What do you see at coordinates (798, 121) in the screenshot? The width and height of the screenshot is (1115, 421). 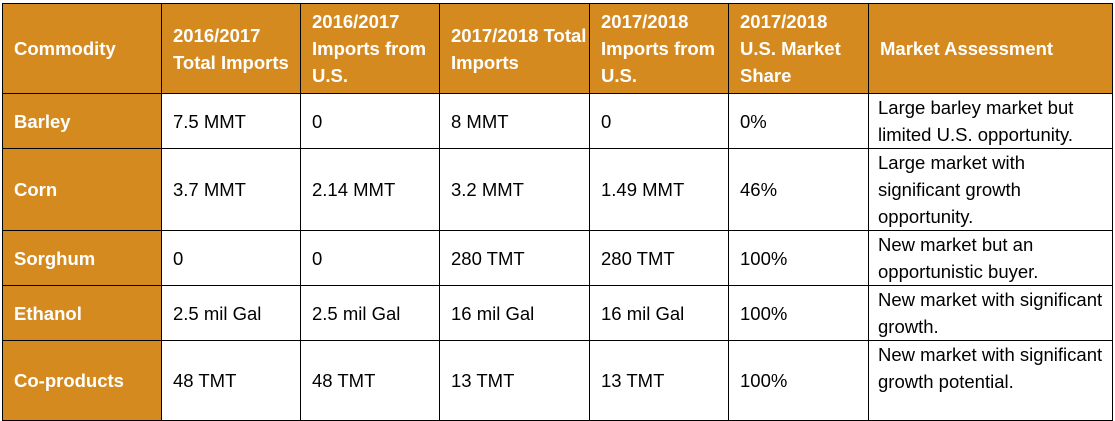 I see `us-market-share-cell: 0%` at bounding box center [798, 121].